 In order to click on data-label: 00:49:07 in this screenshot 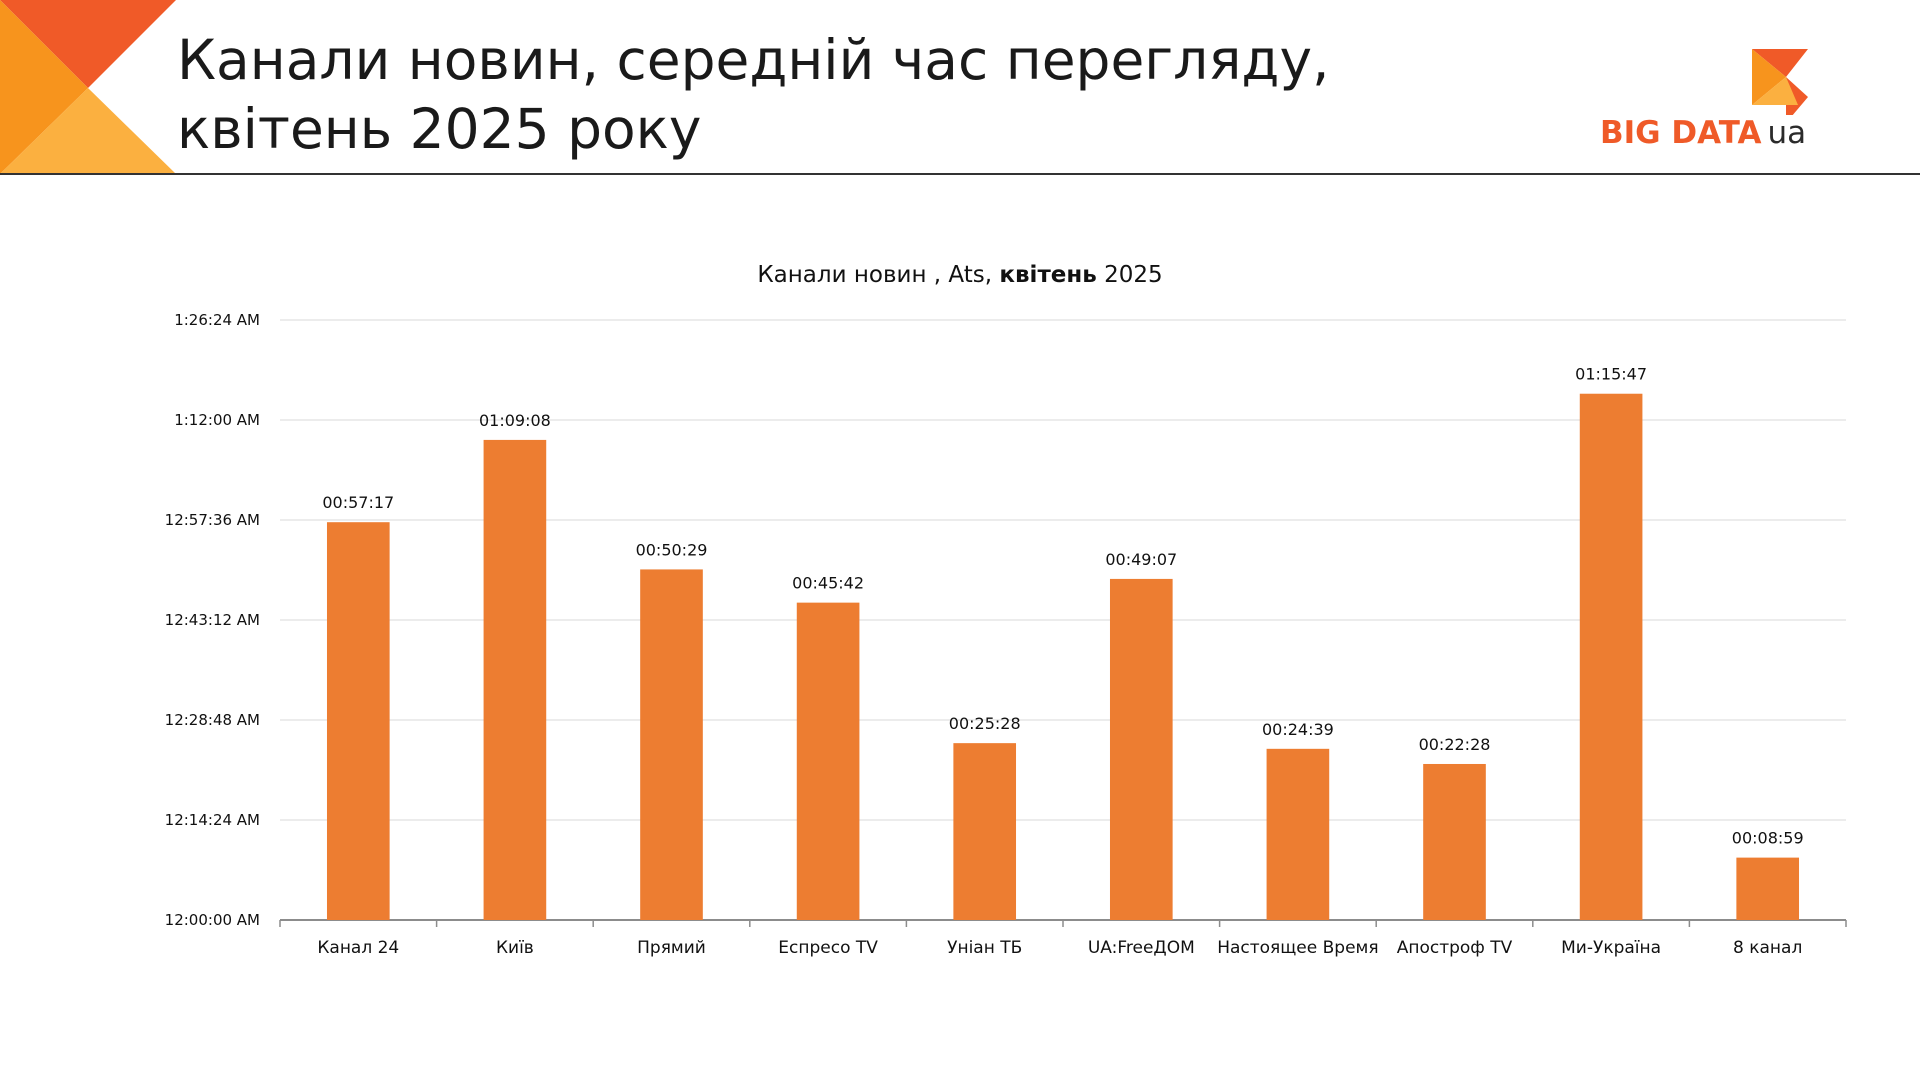, I will do `click(1141, 559)`.